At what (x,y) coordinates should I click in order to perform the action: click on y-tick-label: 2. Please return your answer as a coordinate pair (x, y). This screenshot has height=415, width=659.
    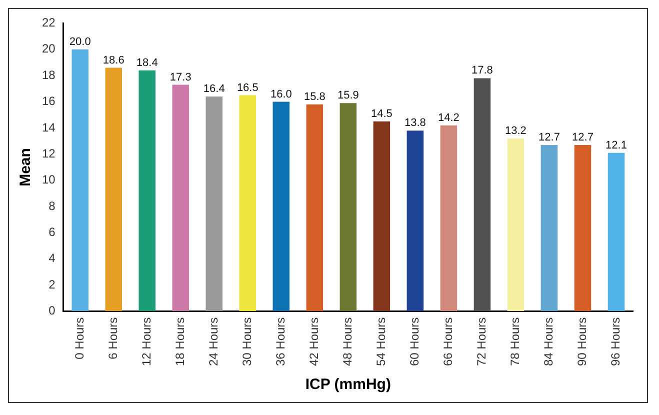
    Looking at the image, I should click on (52, 284).